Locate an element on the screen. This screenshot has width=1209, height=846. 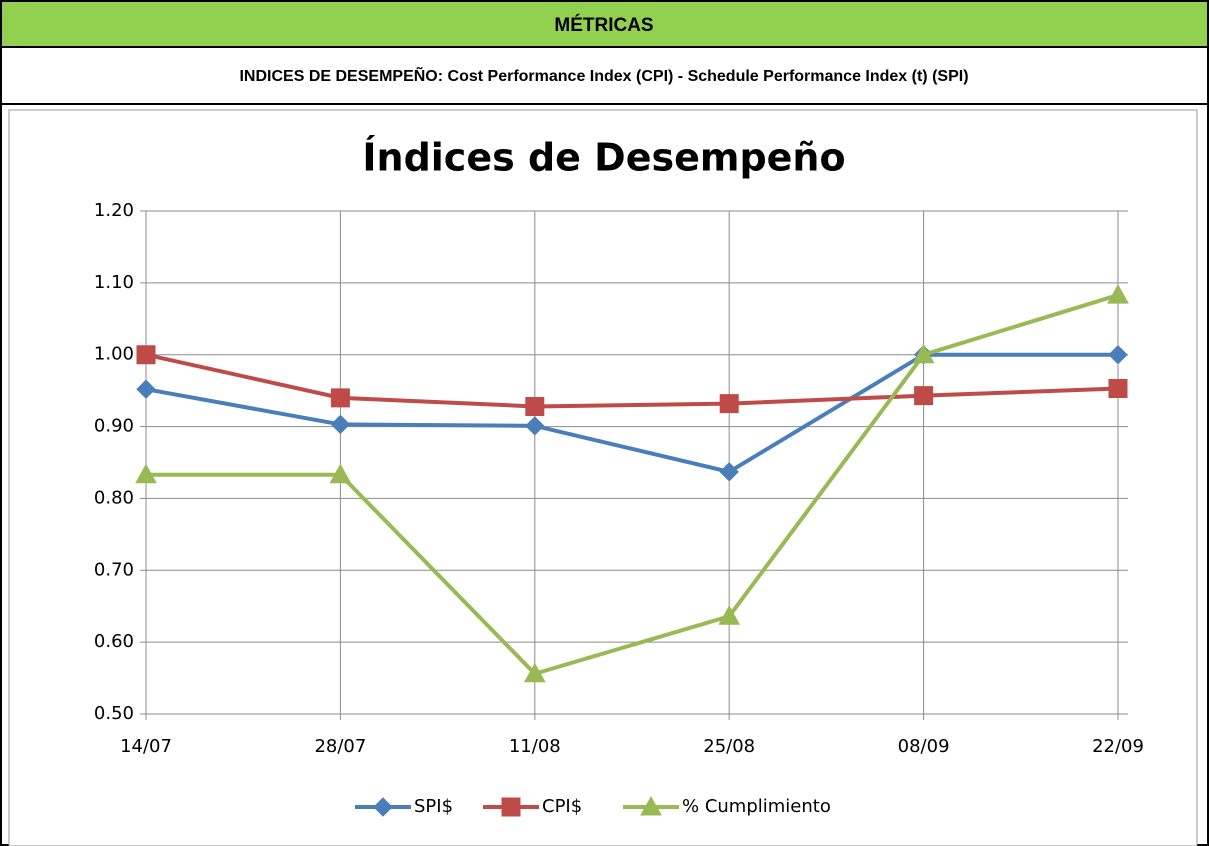
y-tick-label: 0.60 is located at coordinates (114, 641).